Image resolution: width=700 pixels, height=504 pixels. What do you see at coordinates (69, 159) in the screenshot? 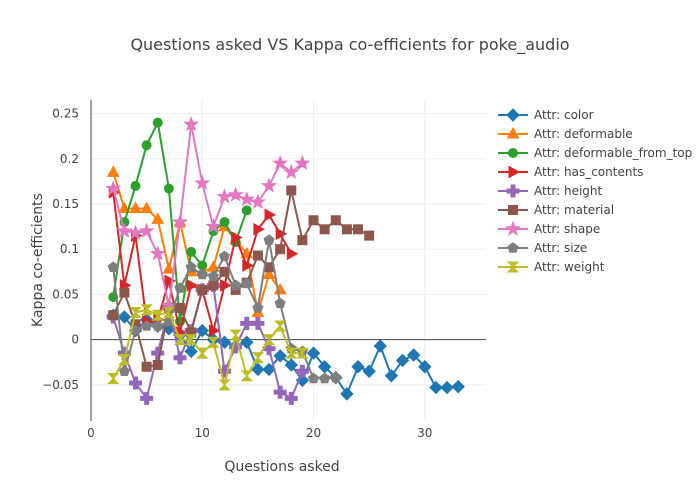
I see `y-tick-label: 0.2` at bounding box center [69, 159].